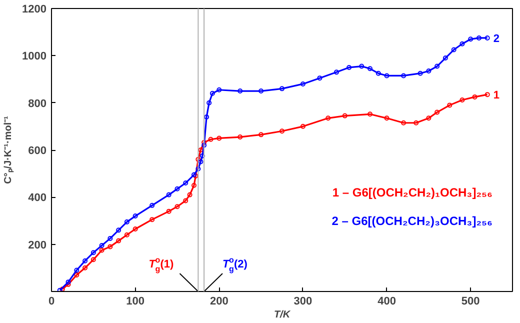  Describe the element at coordinates (412, 192) in the screenshot. I see `text: 1 – G6[(OCH₂CH₂)₁OCH₃]₂₅₆` at that location.